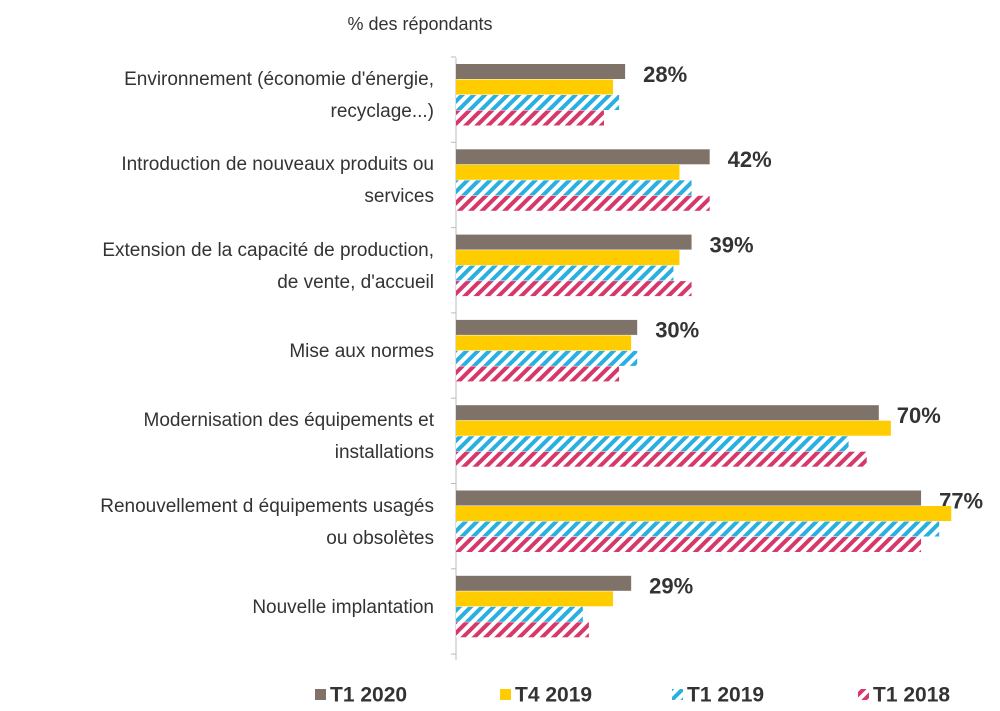  I want to click on legend-label: T1 2019, so click(725, 695).